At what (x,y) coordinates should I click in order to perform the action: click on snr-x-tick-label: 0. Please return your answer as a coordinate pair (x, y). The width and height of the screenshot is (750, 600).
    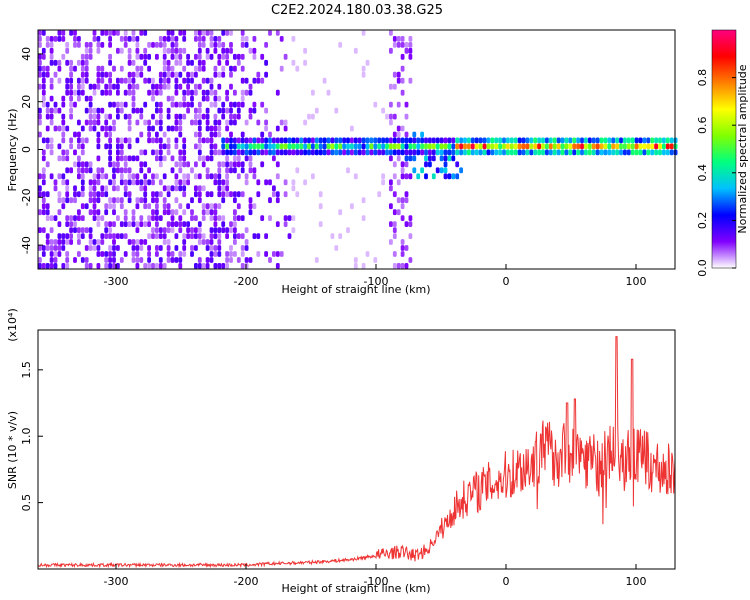
    Looking at the image, I should click on (506, 581).